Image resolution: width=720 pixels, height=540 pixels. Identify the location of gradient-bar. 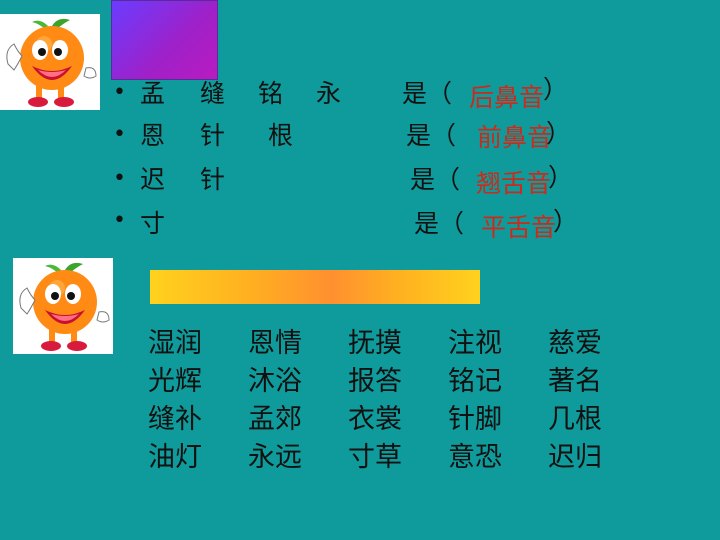
(315, 287).